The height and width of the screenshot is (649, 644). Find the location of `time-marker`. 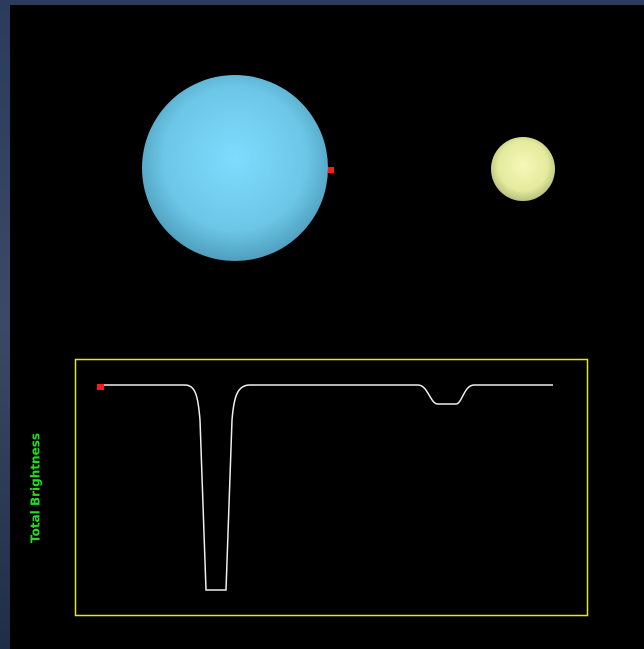

time-marker is located at coordinates (100, 387).